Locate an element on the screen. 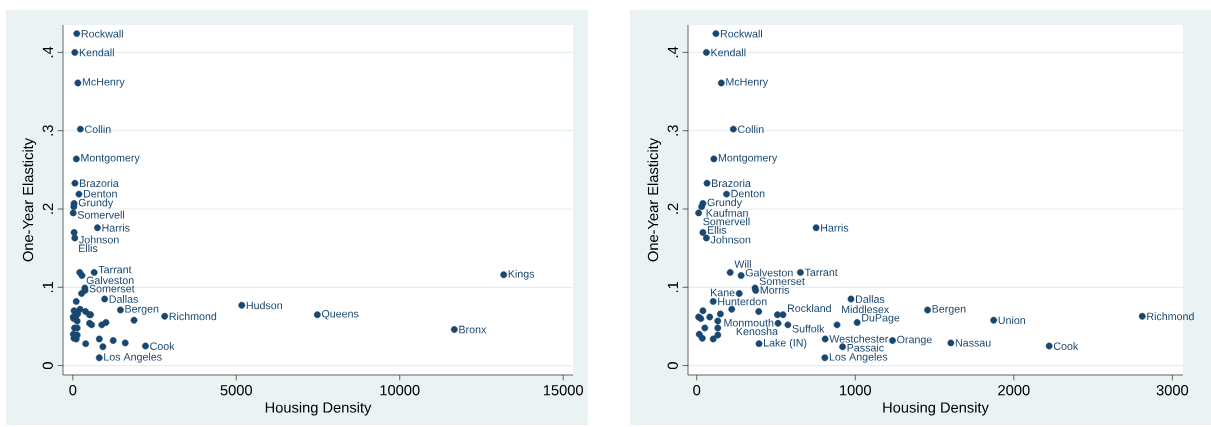 The width and height of the screenshot is (1211, 427). annotation: Orange is located at coordinates (914, 340).